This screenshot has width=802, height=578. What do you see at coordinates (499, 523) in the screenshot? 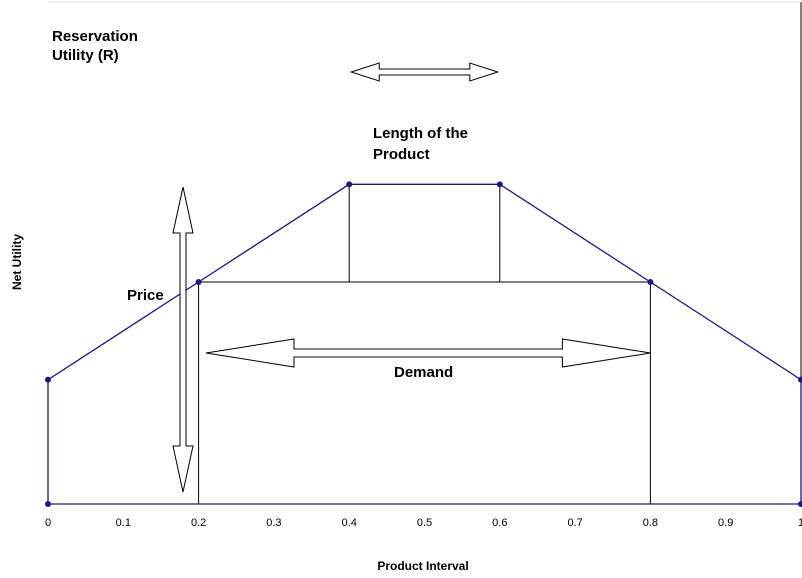
I see `x-tick-label: 0.6` at bounding box center [499, 523].